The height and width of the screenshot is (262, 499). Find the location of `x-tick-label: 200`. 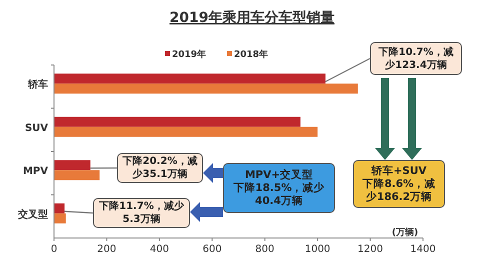

x-tick-label: 200 is located at coordinates (106, 249).